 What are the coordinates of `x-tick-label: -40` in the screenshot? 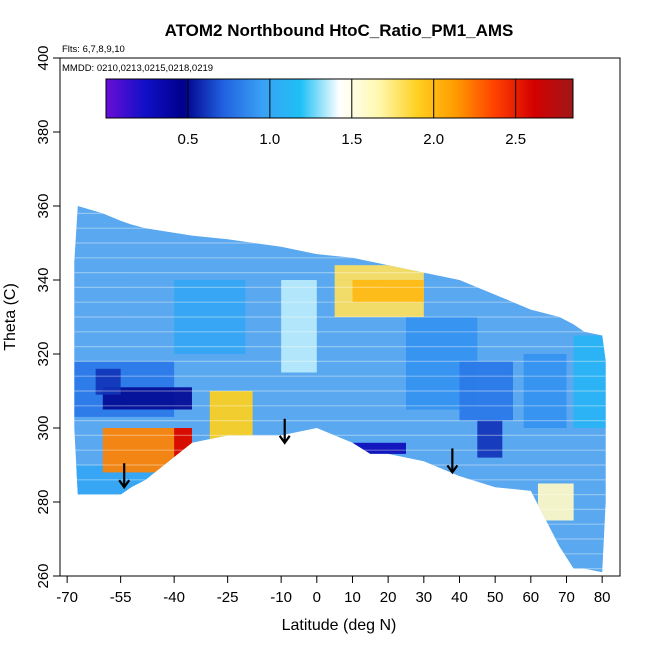 It's located at (174, 597).